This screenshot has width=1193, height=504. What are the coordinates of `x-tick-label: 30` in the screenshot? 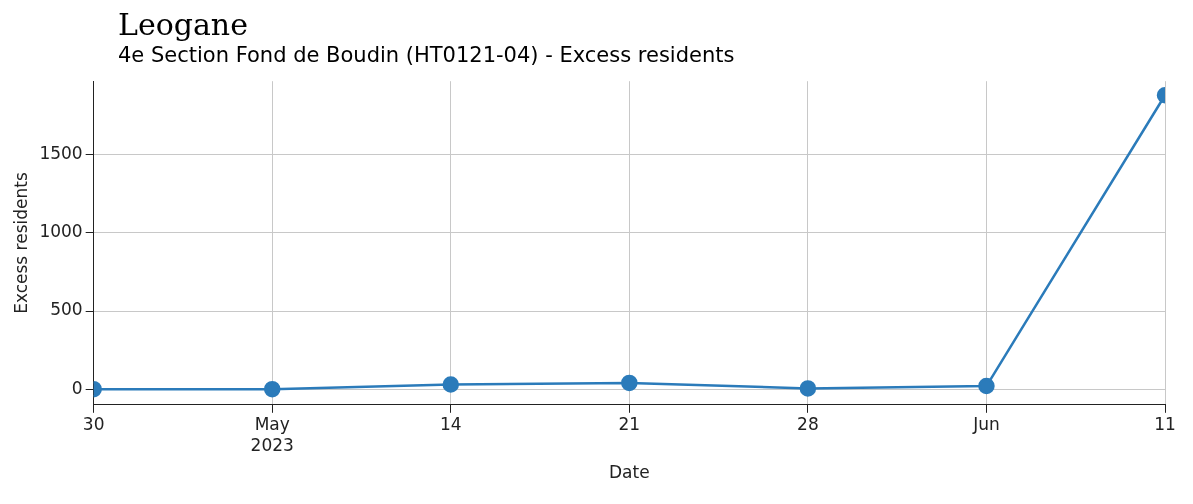 It's located at (93, 424).